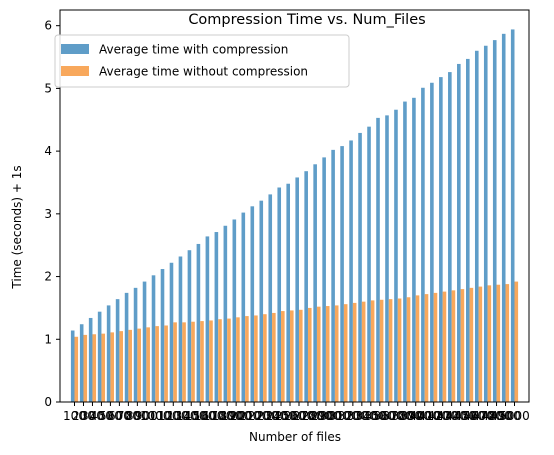 The width and height of the screenshot is (554, 455). Describe the element at coordinates (306, 20) in the screenshot. I see `chart-title: Compression Time vs. Num_Files` at that location.